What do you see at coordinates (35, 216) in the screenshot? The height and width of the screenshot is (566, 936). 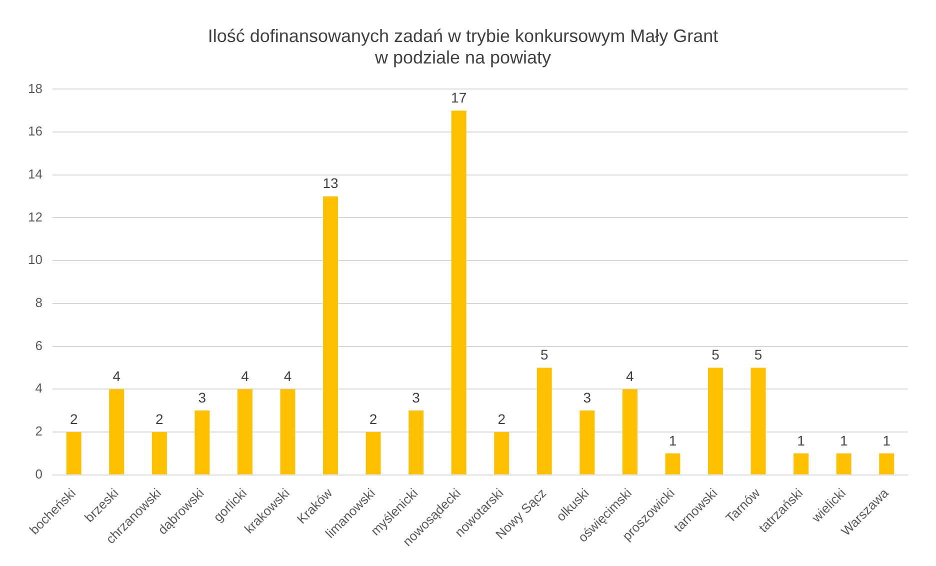 I see `y-tick-label: 12` at bounding box center [35, 216].